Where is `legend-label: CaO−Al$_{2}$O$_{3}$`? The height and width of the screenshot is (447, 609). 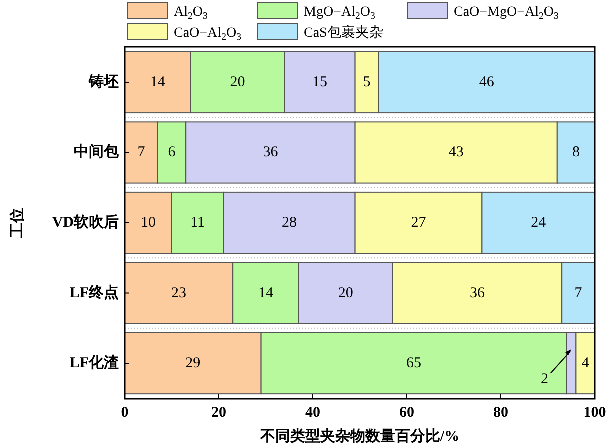
legend-label: CaO−Al$_{2}$O$_{3}$ is located at coordinates (208, 34).